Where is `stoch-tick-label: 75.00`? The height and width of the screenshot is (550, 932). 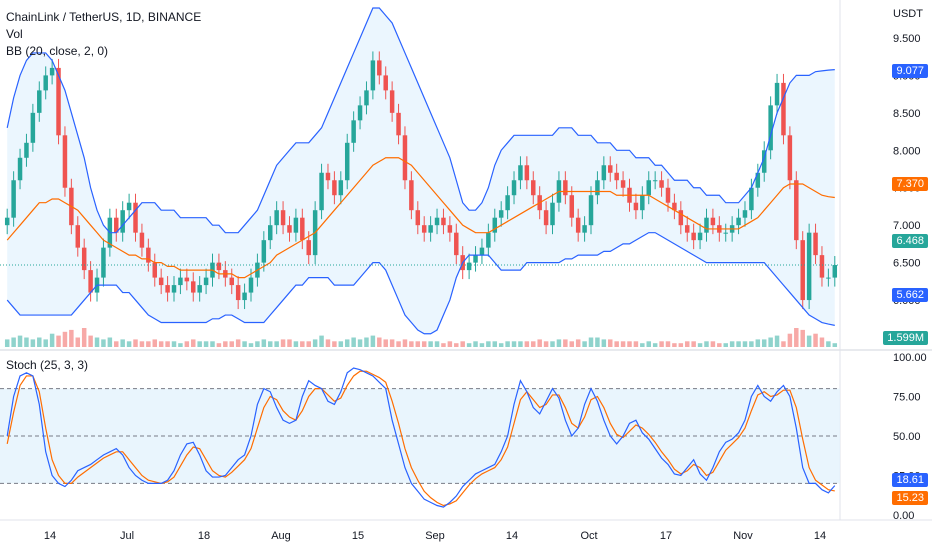 stoch-tick-label: 75.00 is located at coordinates (907, 398).